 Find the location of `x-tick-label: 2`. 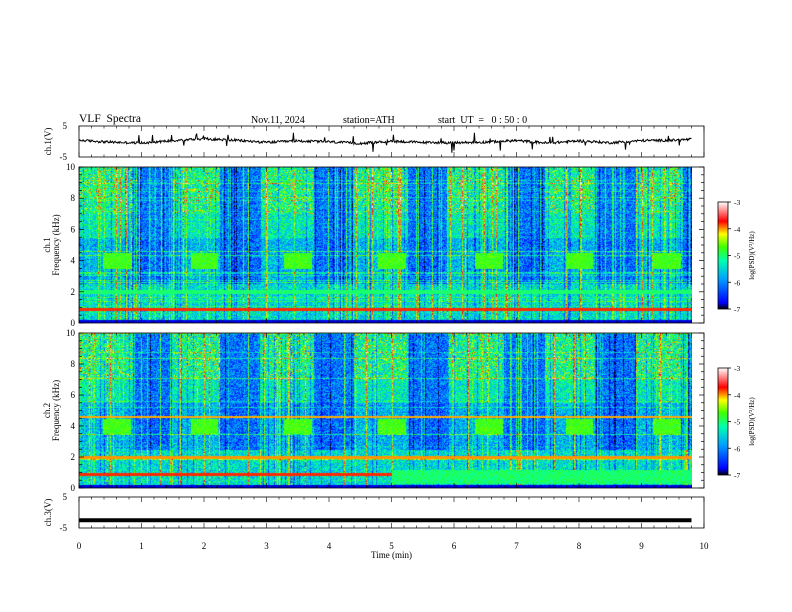

x-tick-label: 2 is located at coordinates (204, 546).